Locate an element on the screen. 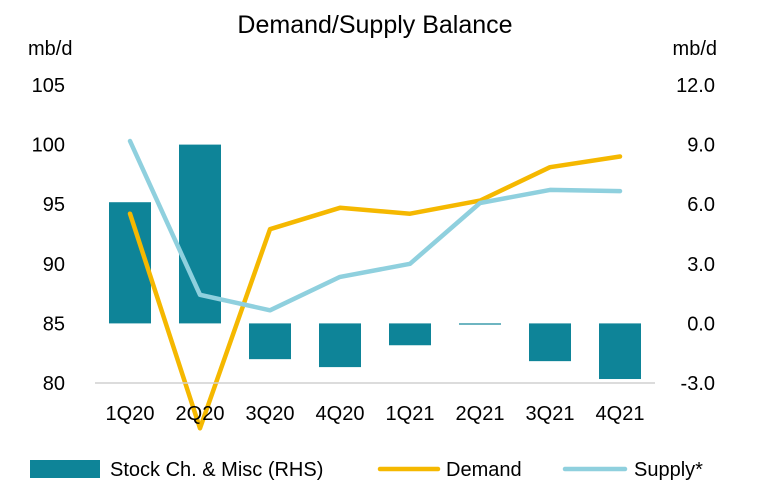 This screenshot has width=760, height=495. legend: Stock Ch. & Misc (RHS) Demand Supply* is located at coordinates (366, 470).